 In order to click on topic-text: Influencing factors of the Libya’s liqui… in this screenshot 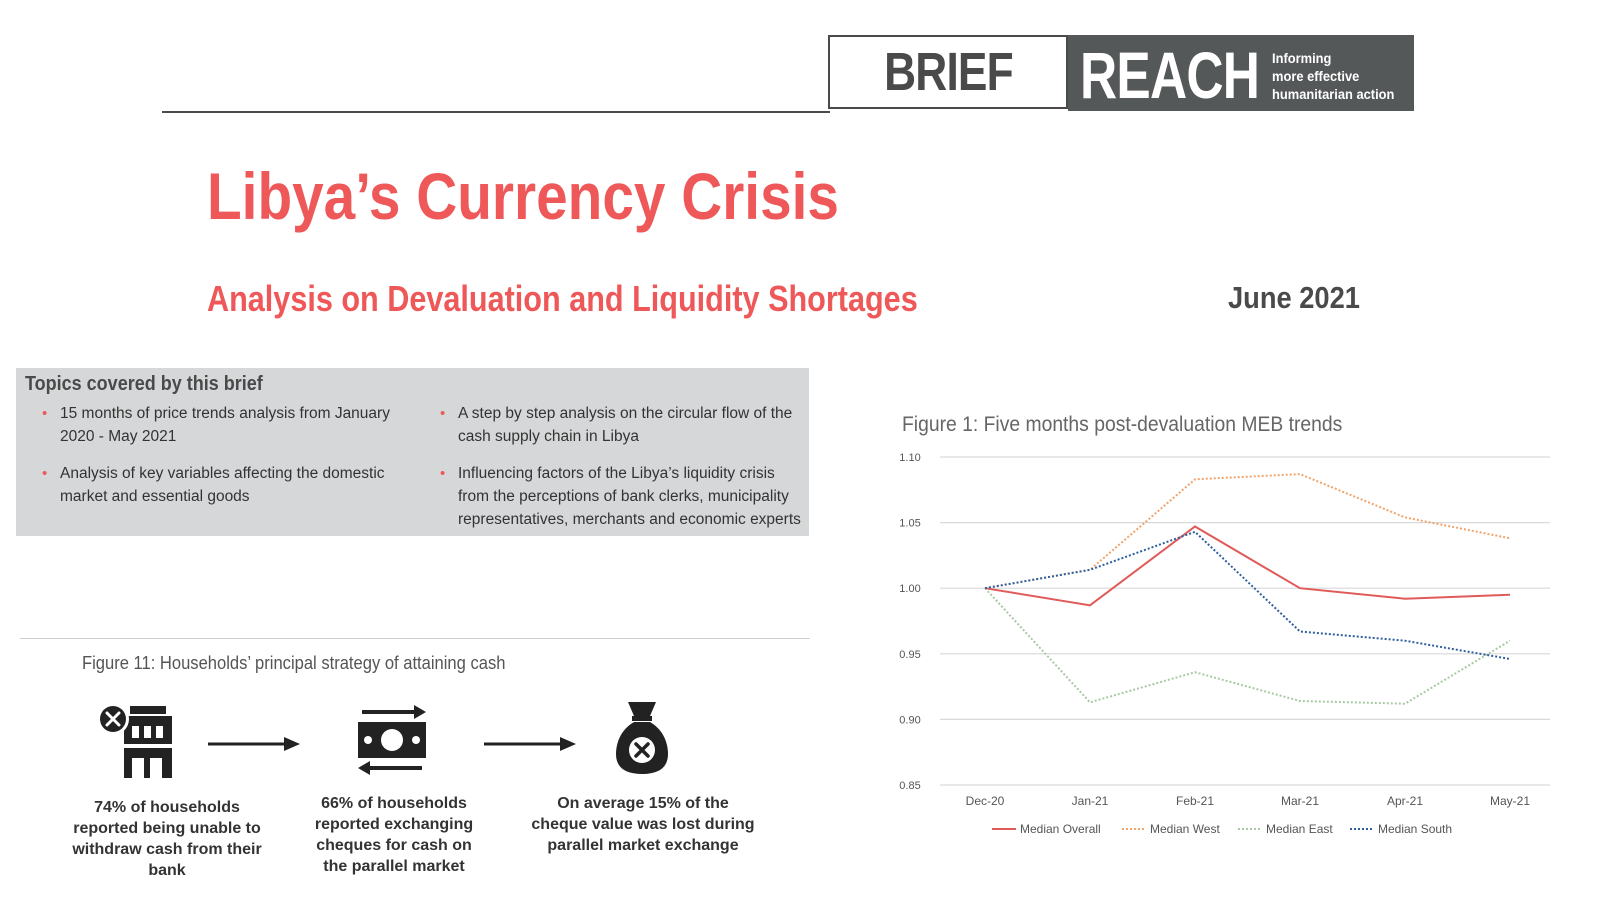, I will do `click(629, 496)`.